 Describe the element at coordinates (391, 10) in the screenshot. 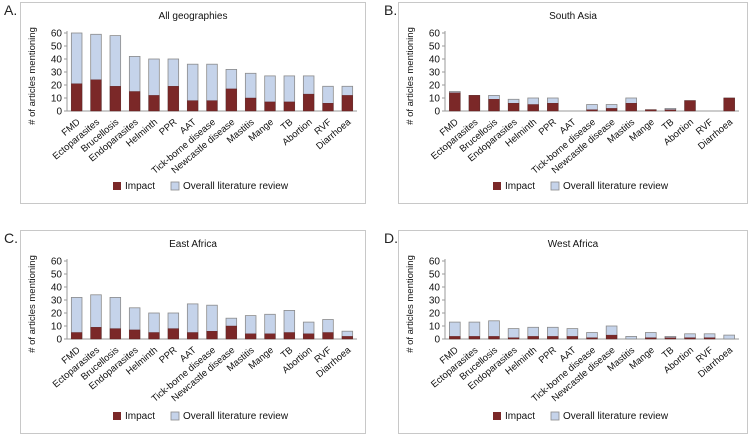

I see `panel-letter-b: B.` at that location.